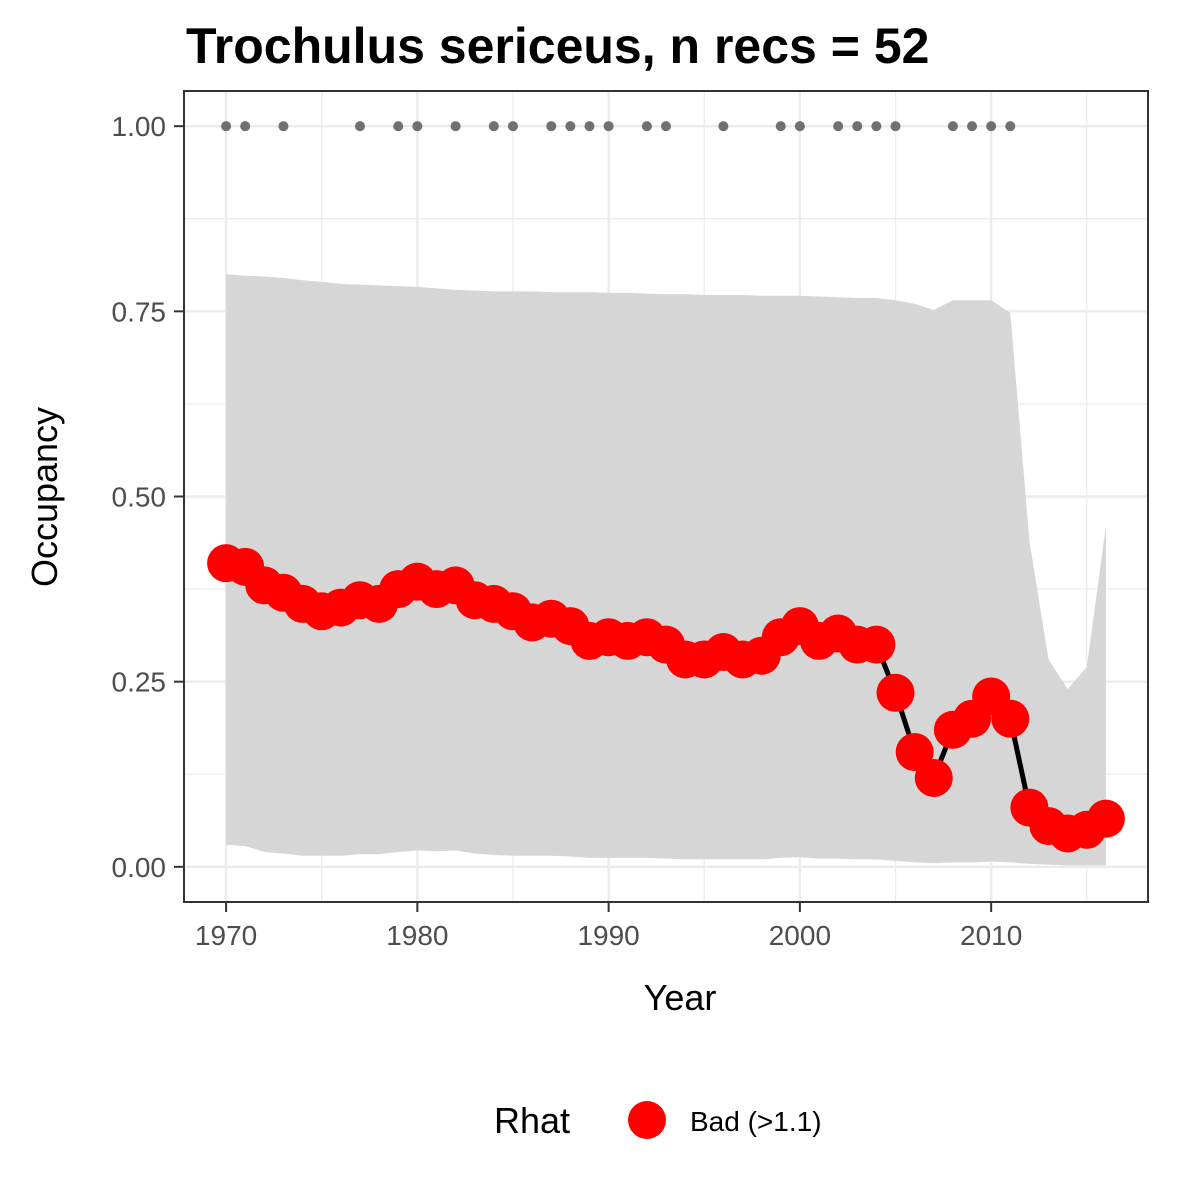  I want to click on legend: Rhat Bad (>1.1), so click(658, 1120).